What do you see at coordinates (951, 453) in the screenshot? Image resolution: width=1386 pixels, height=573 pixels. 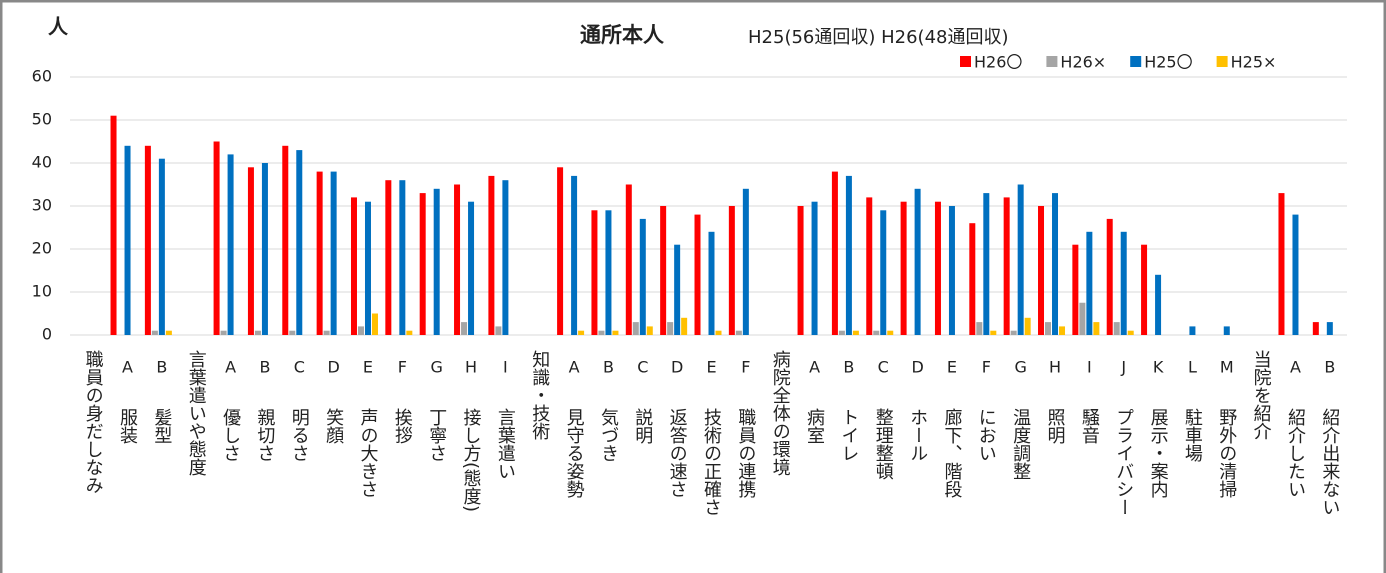 I see `x-sublabel: 廊下、階段` at bounding box center [951, 453].